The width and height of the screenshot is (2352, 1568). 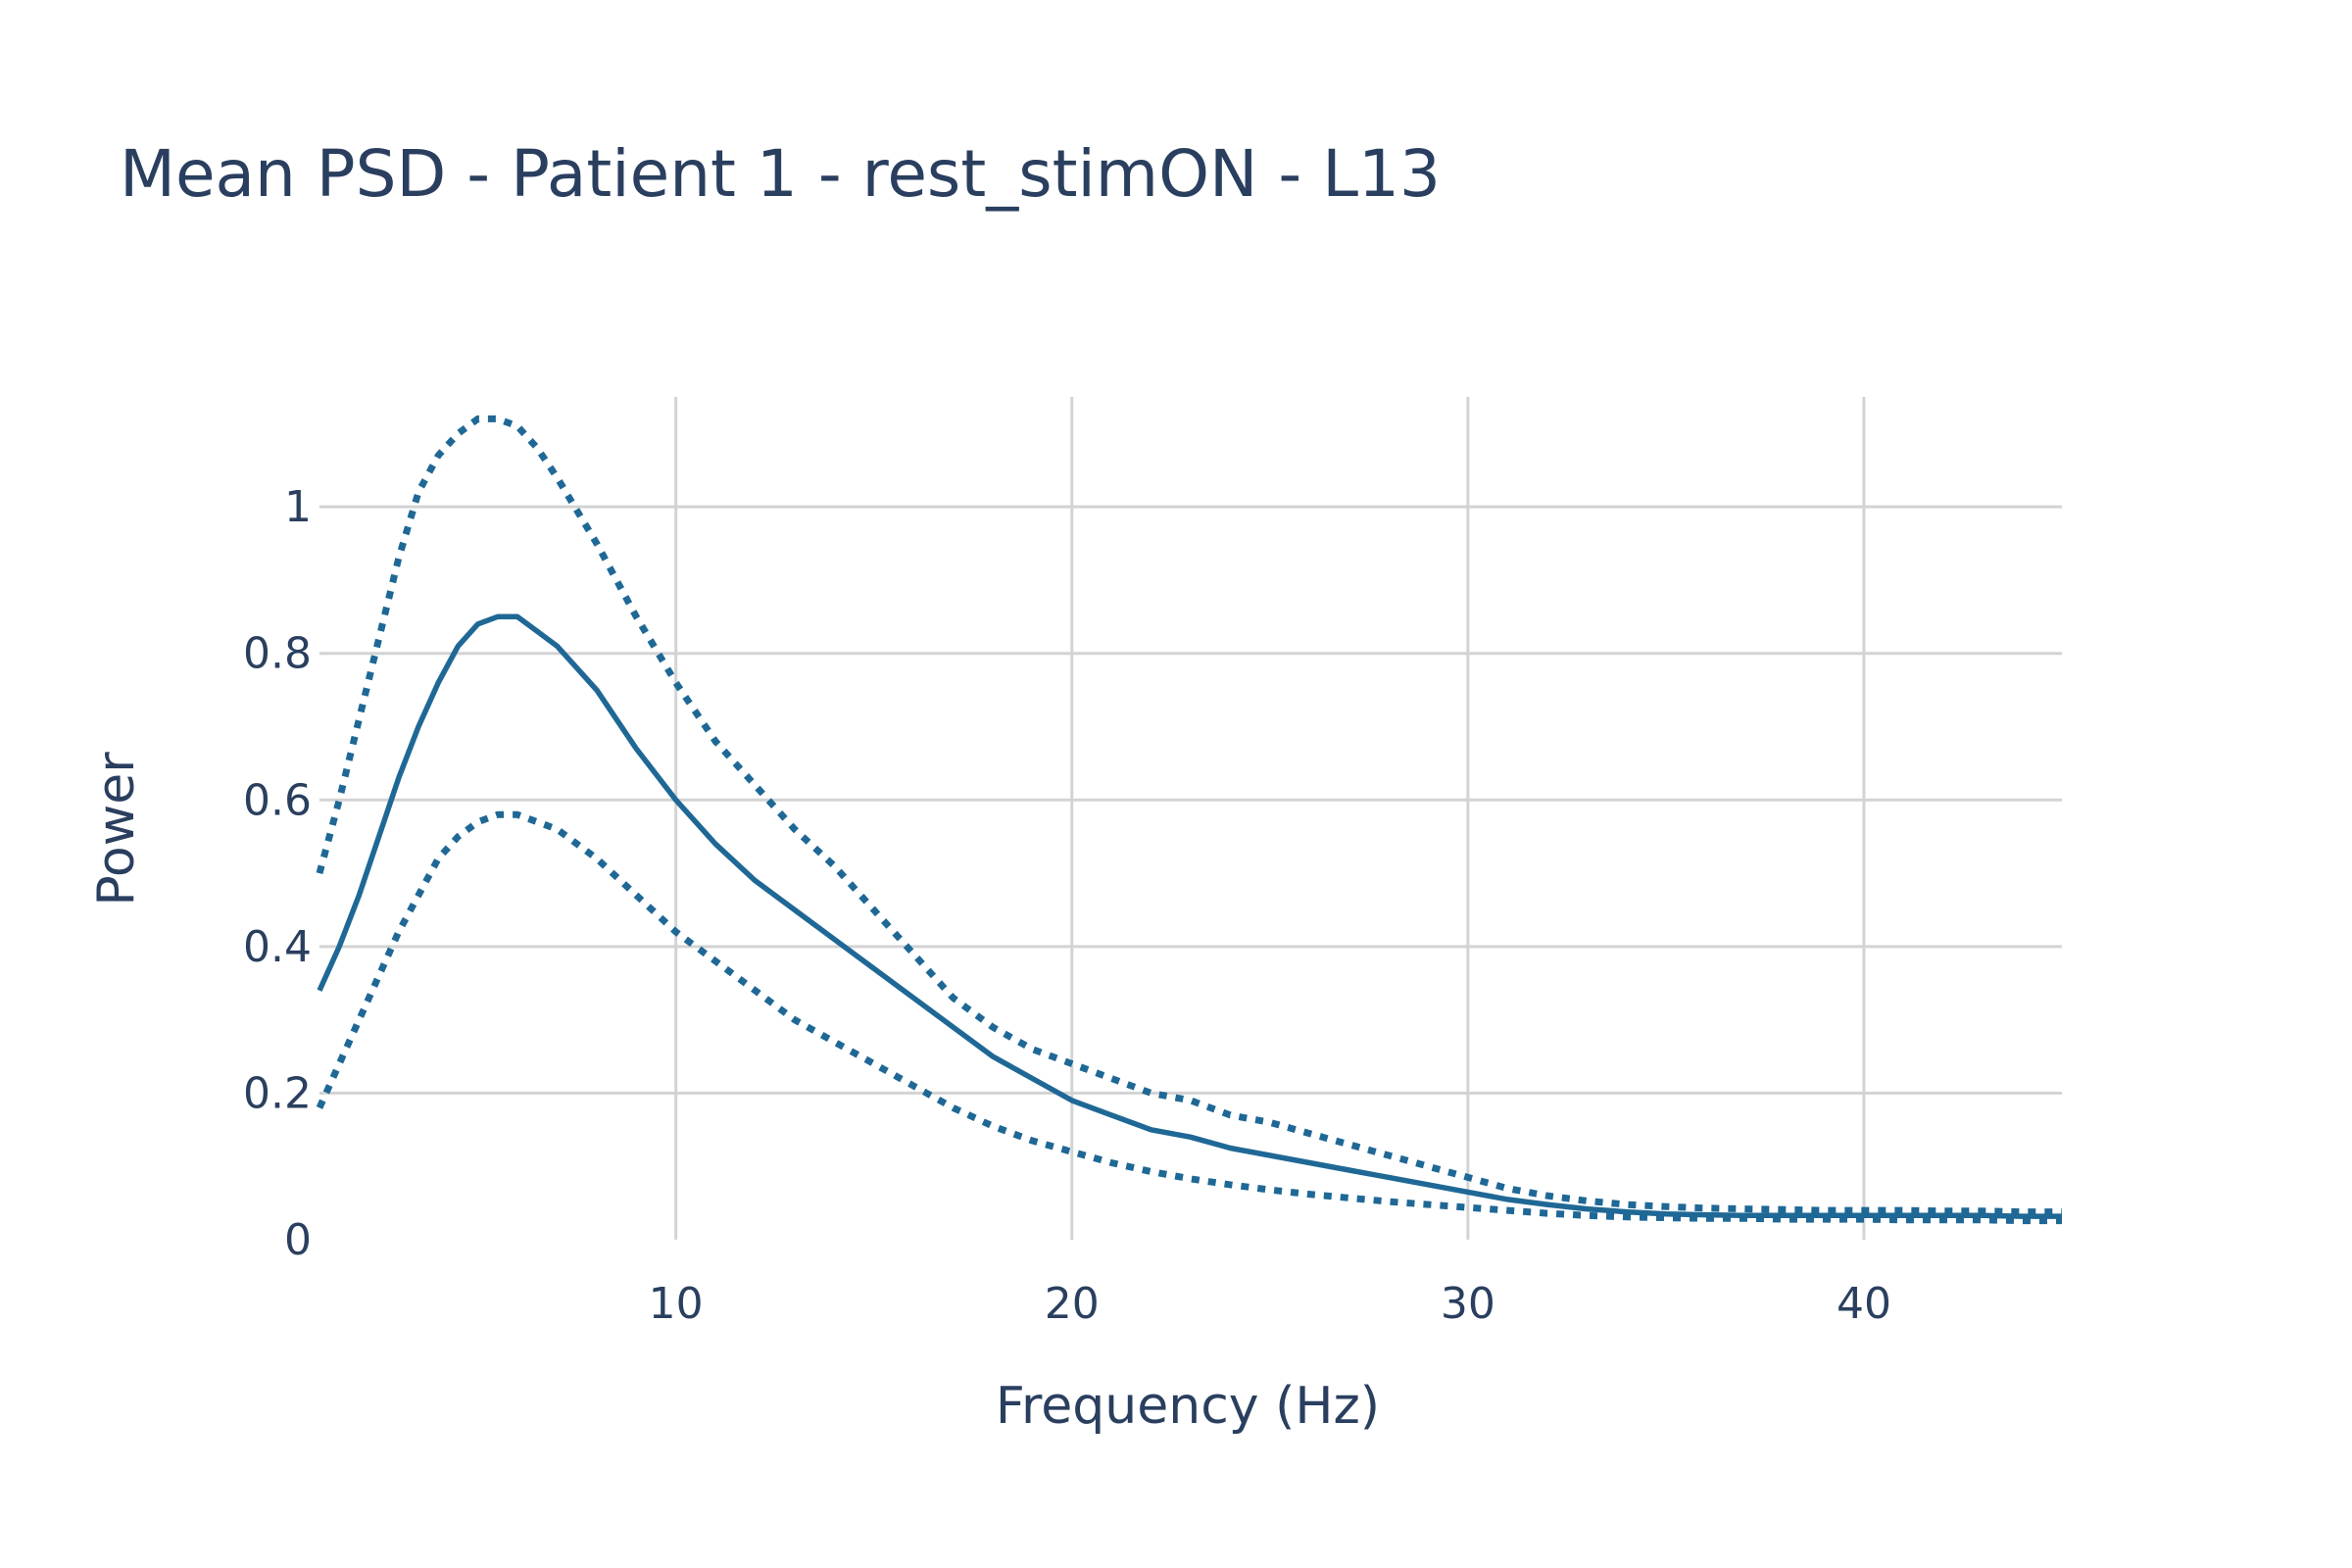 What do you see at coordinates (277, 947) in the screenshot?
I see `y-tick-label: 0.4` at bounding box center [277, 947].